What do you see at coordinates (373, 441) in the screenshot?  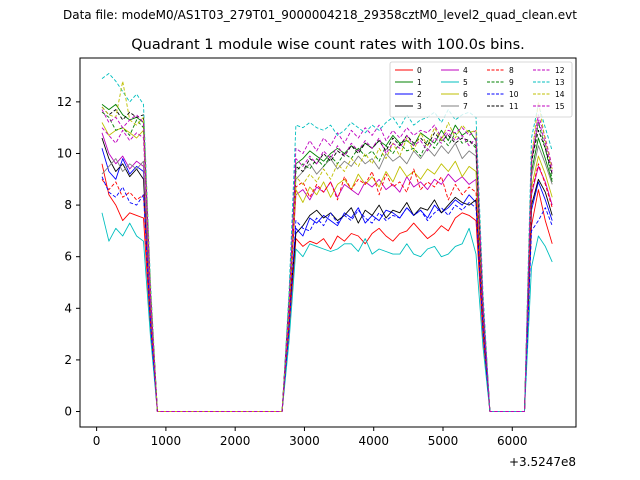 I see `x-tick-label: 4000` at bounding box center [373, 441].